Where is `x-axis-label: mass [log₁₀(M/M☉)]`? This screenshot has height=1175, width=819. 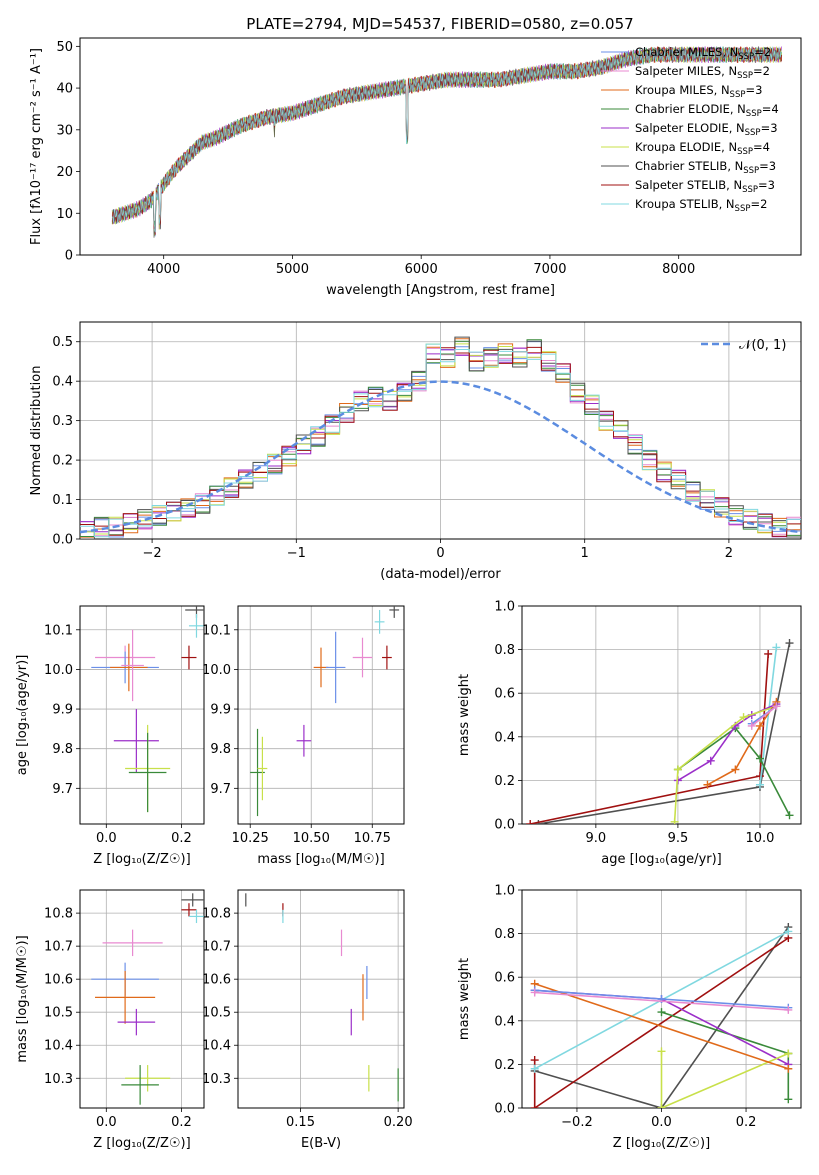 x-axis-label: mass [log₁₀(M/M☉)] is located at coordinates (320, 859).